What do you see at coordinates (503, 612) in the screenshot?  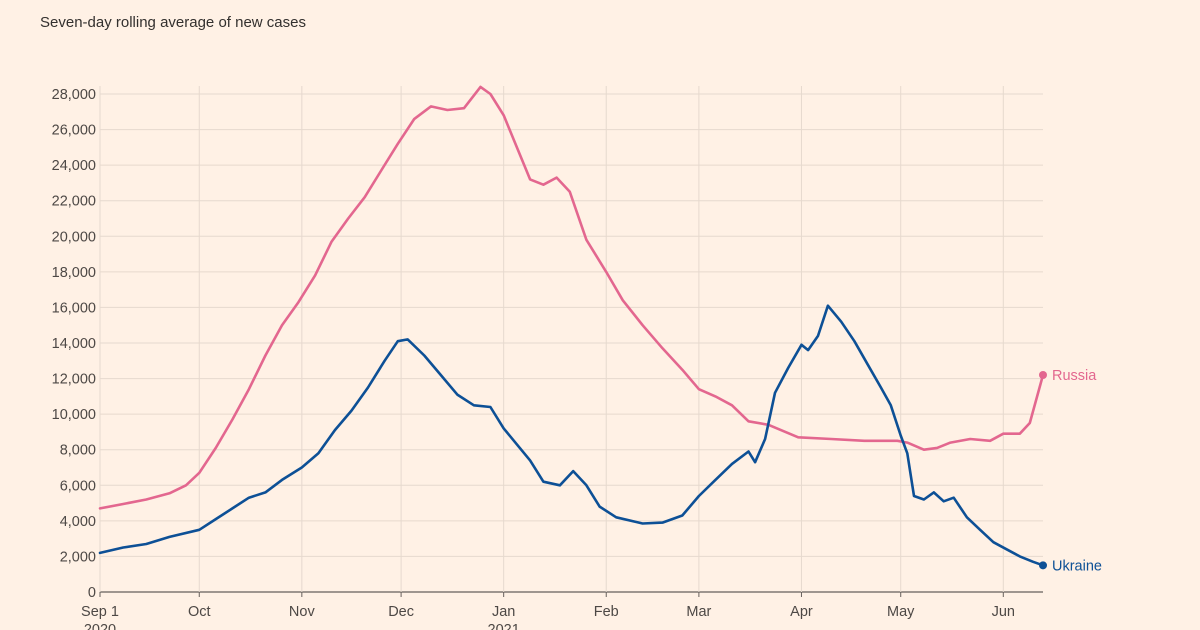 I see `x-tick-label: Jan` at bounding box center [503, 612].